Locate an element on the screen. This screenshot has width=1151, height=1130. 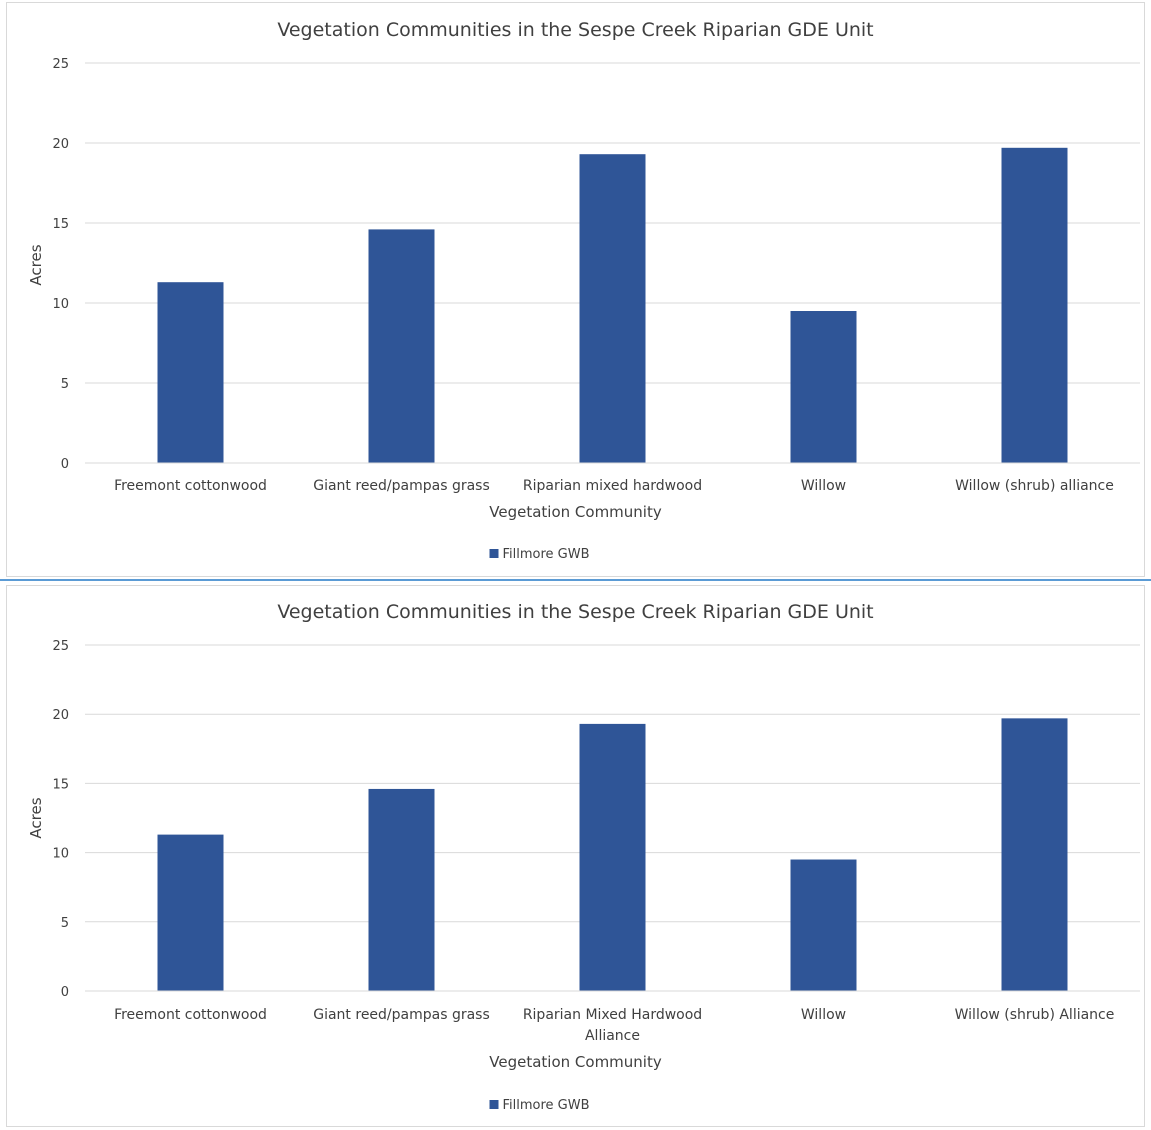
panel-separator is located at coordinates (575, 580).